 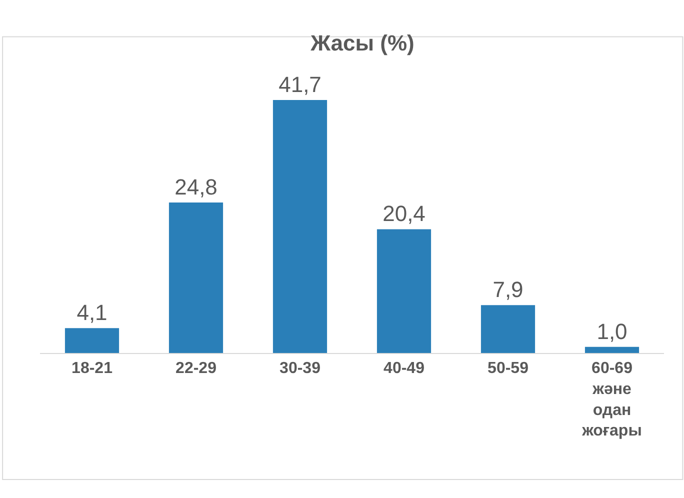 I want to click on data-label: 20,4, so click(x=404, y=213).